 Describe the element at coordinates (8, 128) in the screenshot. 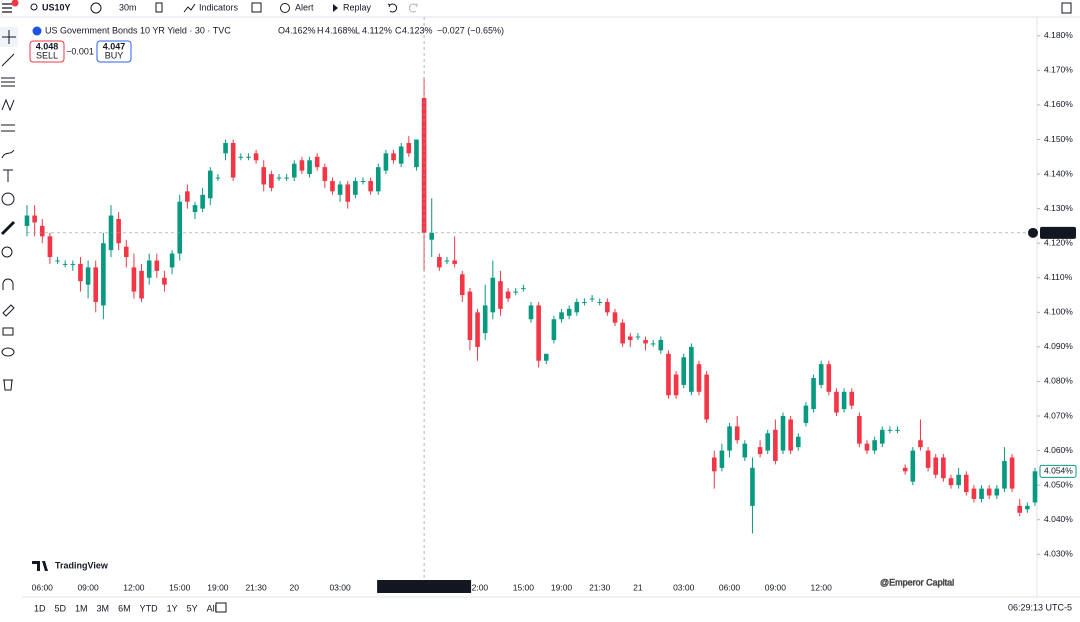

I see `forecast-tool` at that location.